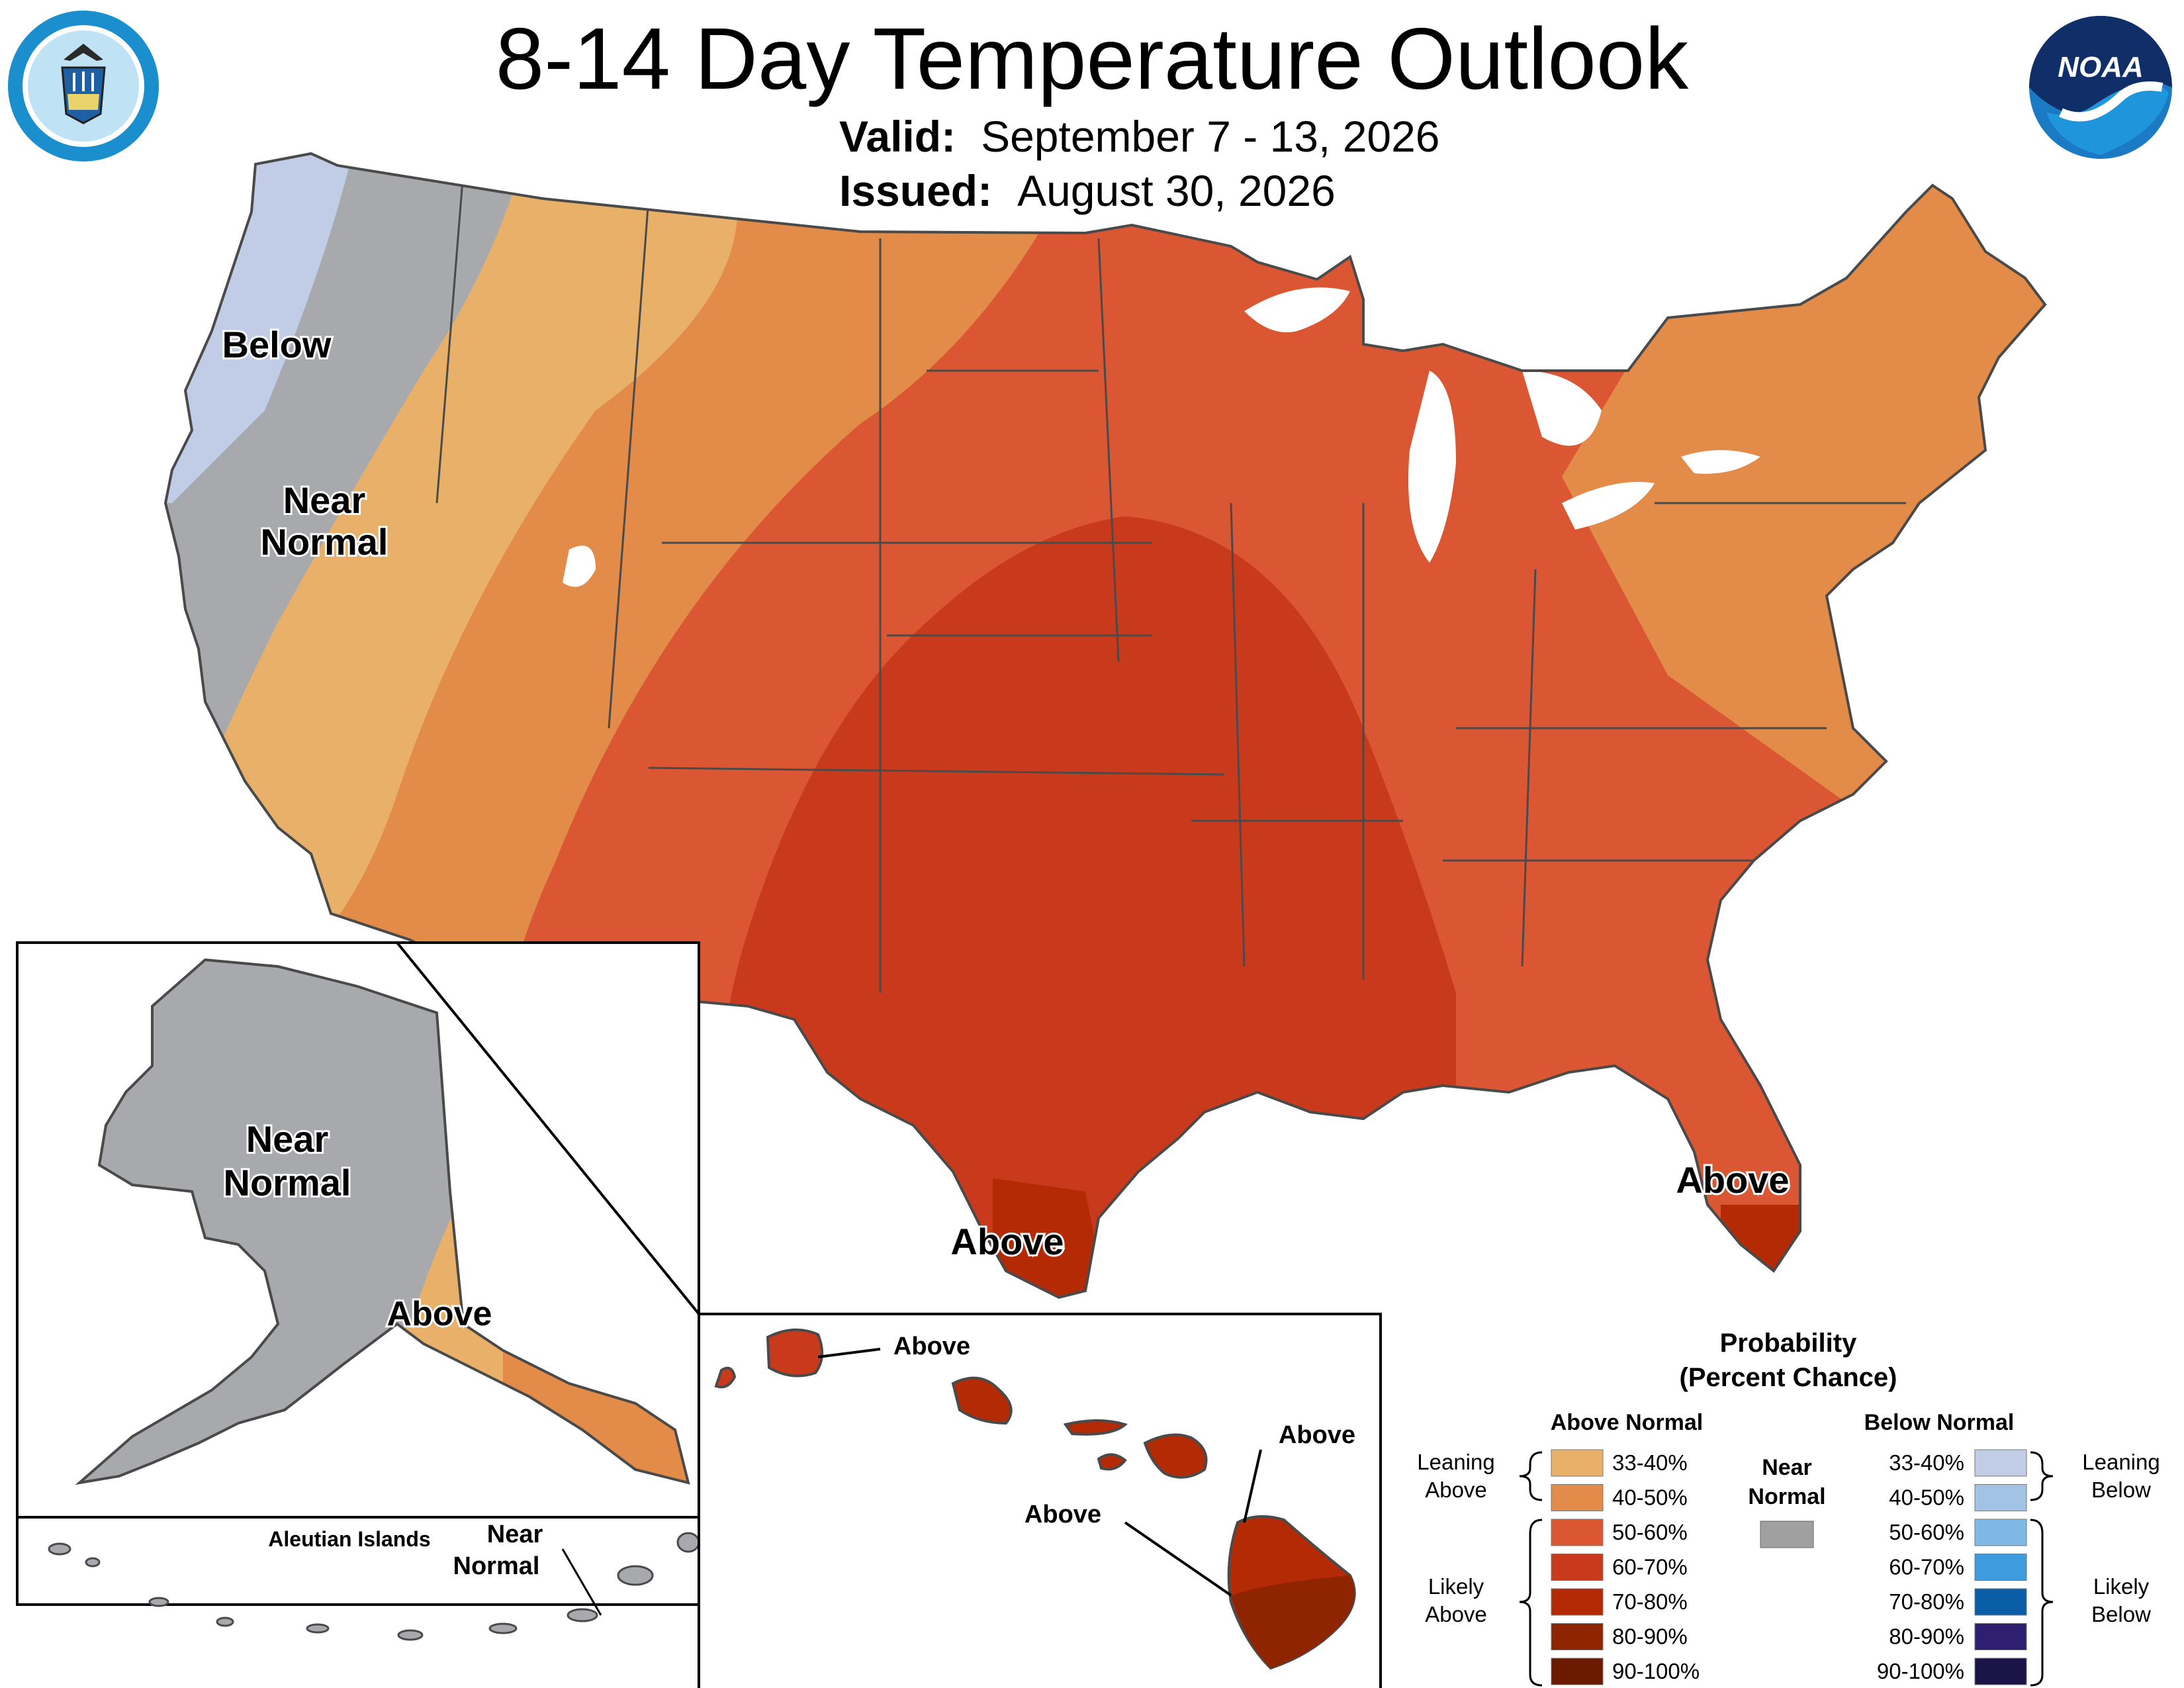 The height and width of the screenshot is (1688, 2184). What do you see at coordinates (1789, 1343) in the screenshot?
I see `legend-title-1: Probability` at bounding box center [1789, 1343].